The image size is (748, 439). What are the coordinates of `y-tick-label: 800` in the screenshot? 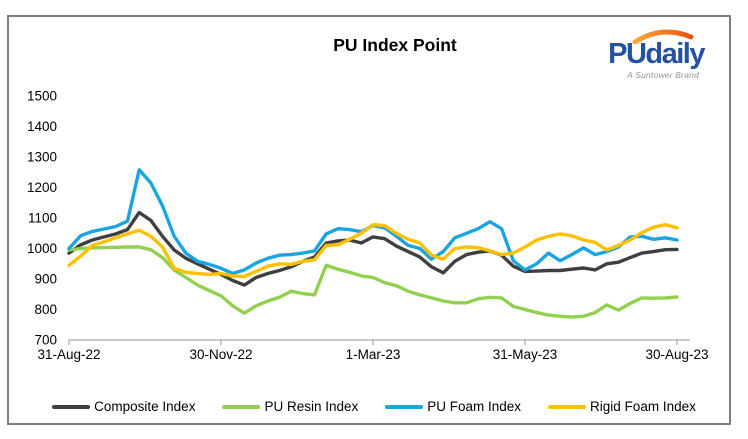 It's located at (45, 309).